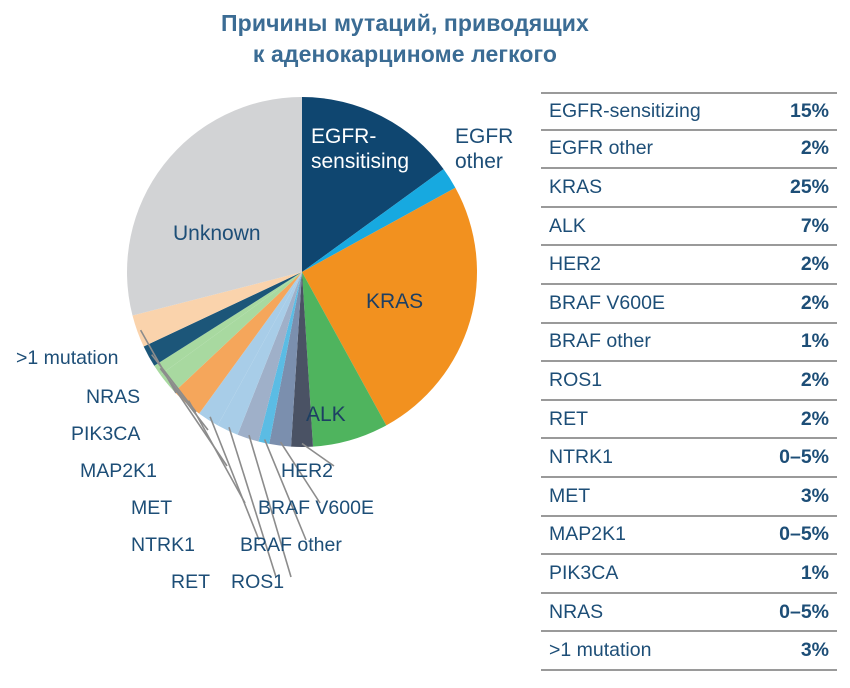  What do you see at coordinates (152, 508) in the screenshot?
I see `leader-label-met: MET` at bounding box center [152, 508].